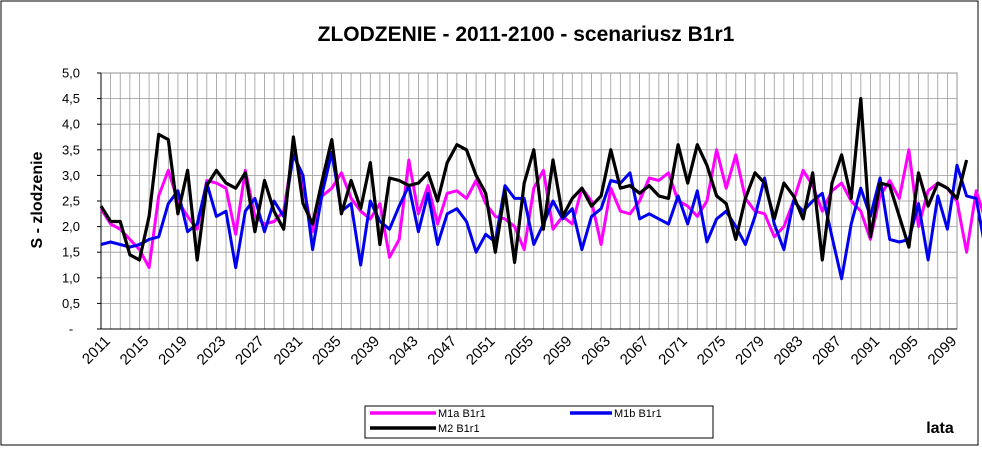 This screenshot has height=449, width=982. What do you see at coordinates (71, 303) in the screenshot?
I see `y-tick-label: 0,5` at bounding box center [71, 303].